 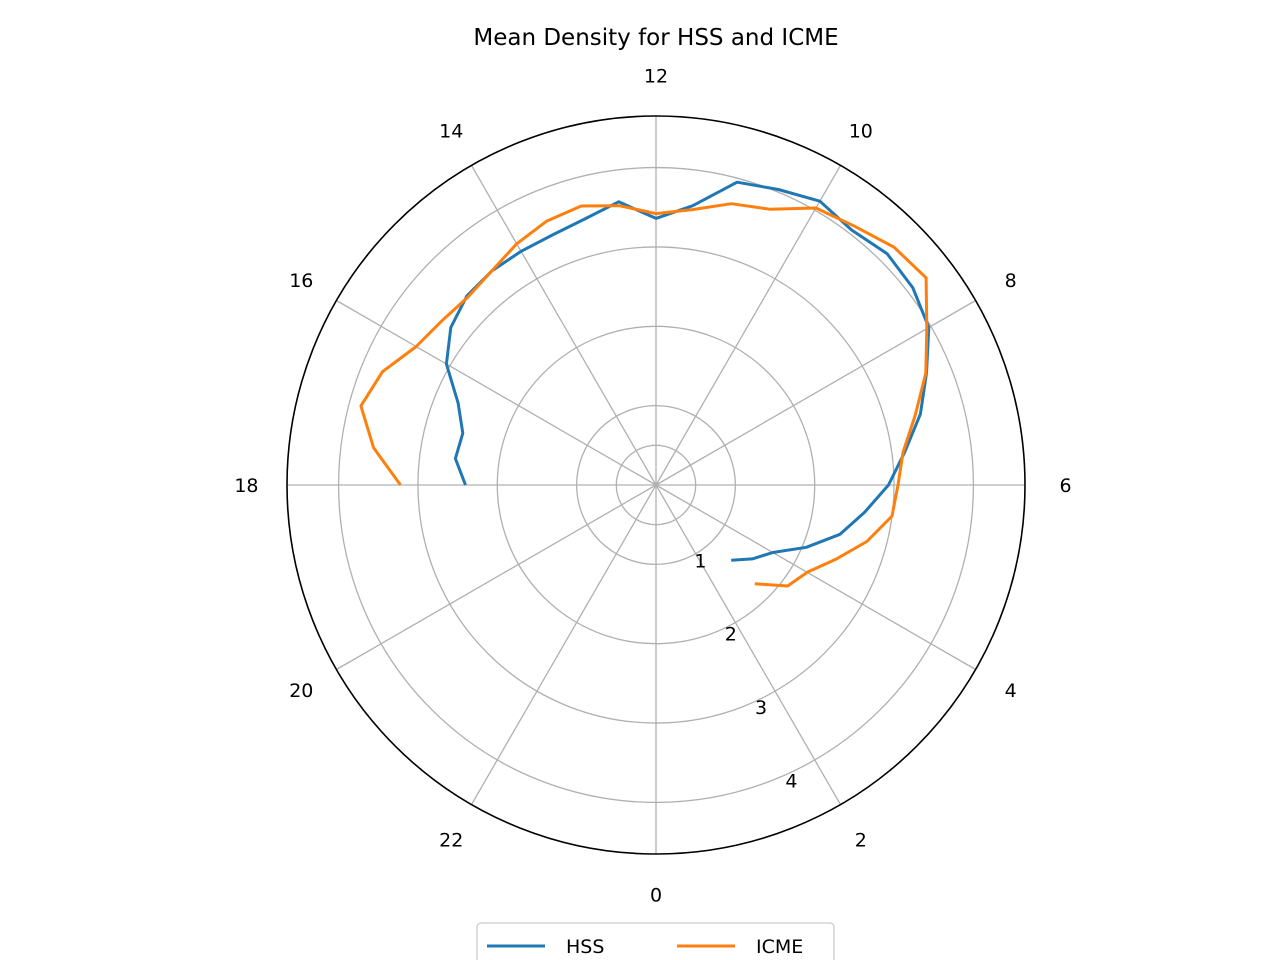 I want to click on theta-tick-label: 22, so click(x=451, y=841).